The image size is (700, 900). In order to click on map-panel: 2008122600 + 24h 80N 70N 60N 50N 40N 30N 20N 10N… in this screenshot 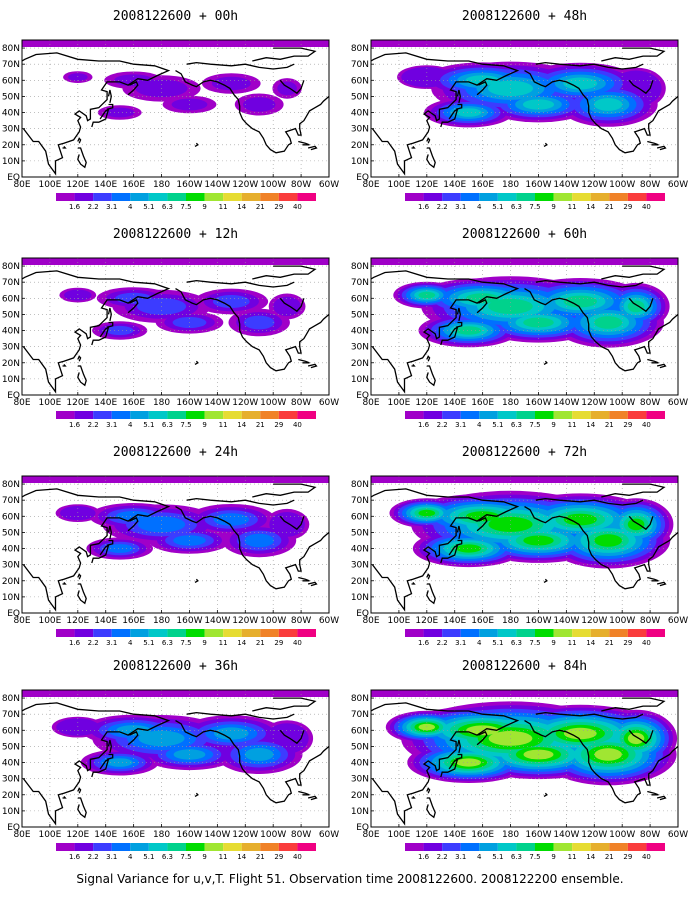, I will do `click(170, 546)`.